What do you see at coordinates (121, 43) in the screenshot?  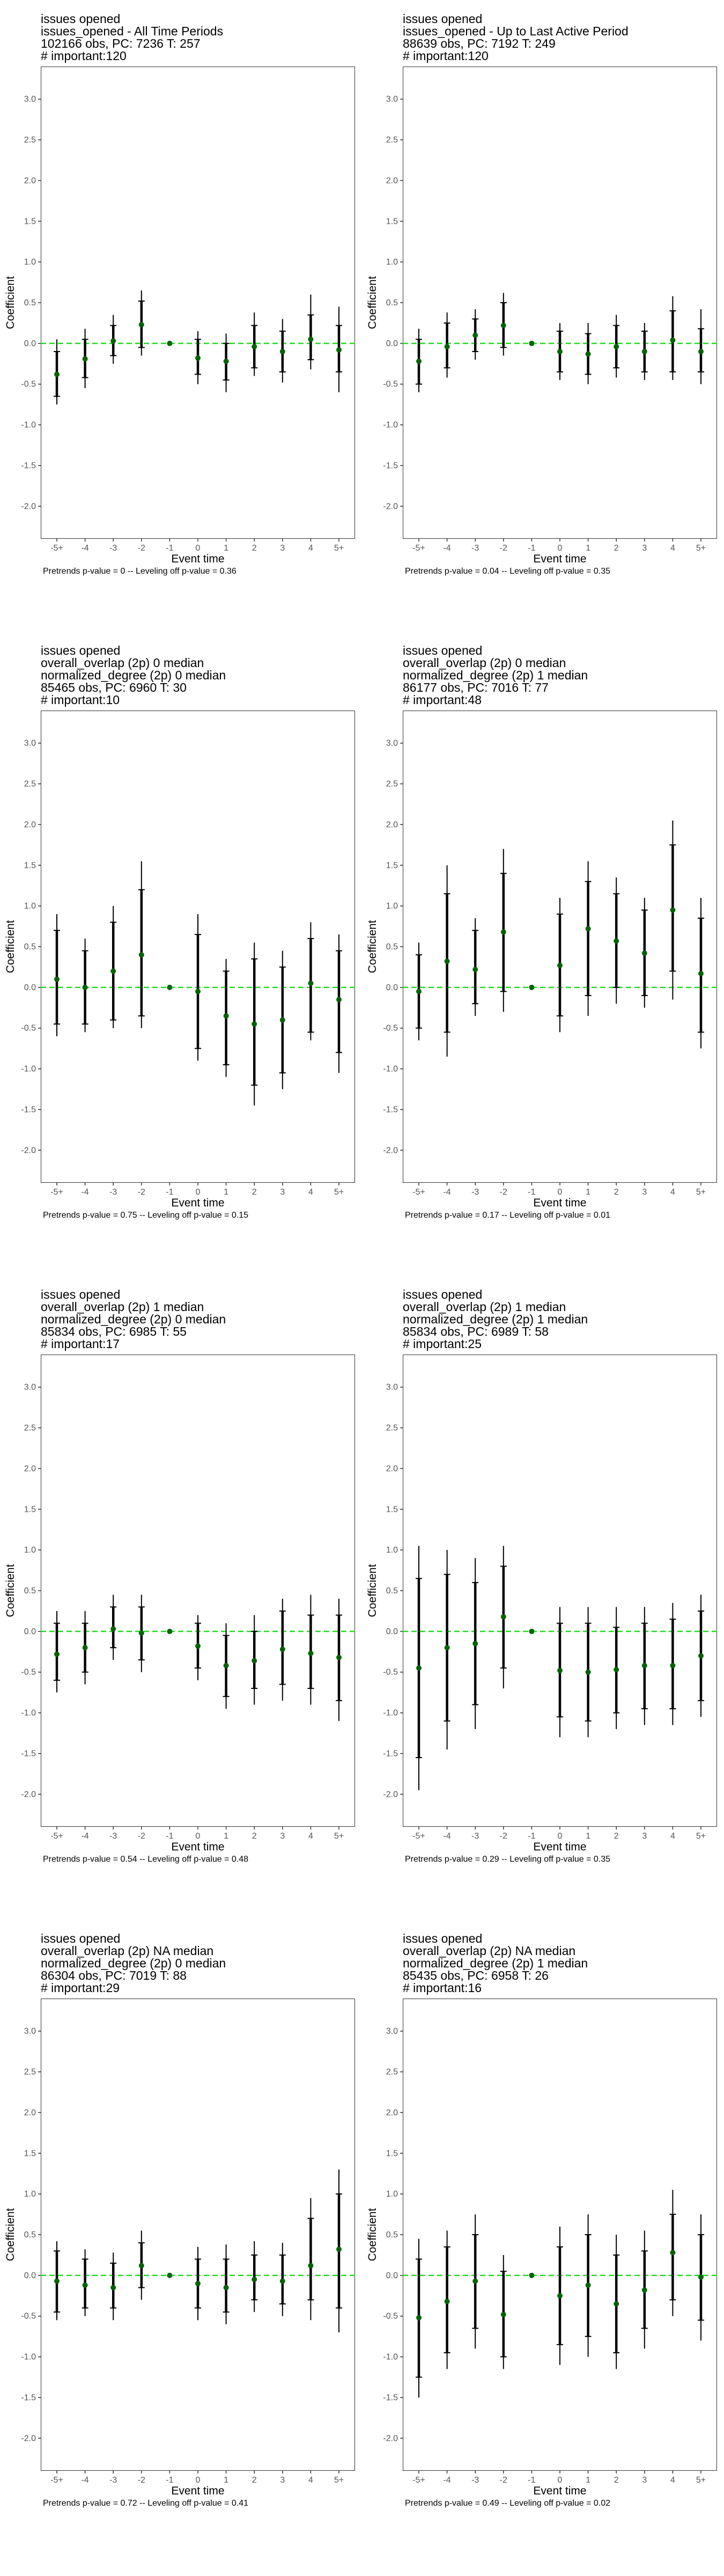 I see `chart-title-line: 102166 obs, PC: 7236 T: 257` at bounding box center [121, 43].